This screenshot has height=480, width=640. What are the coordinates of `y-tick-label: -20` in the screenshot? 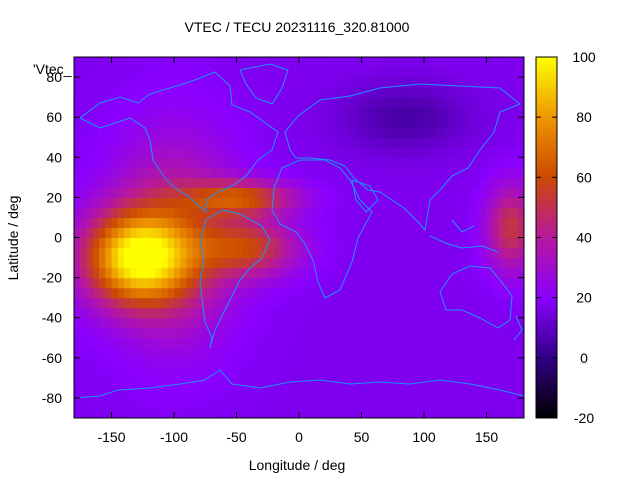 It's located at (52, 278).